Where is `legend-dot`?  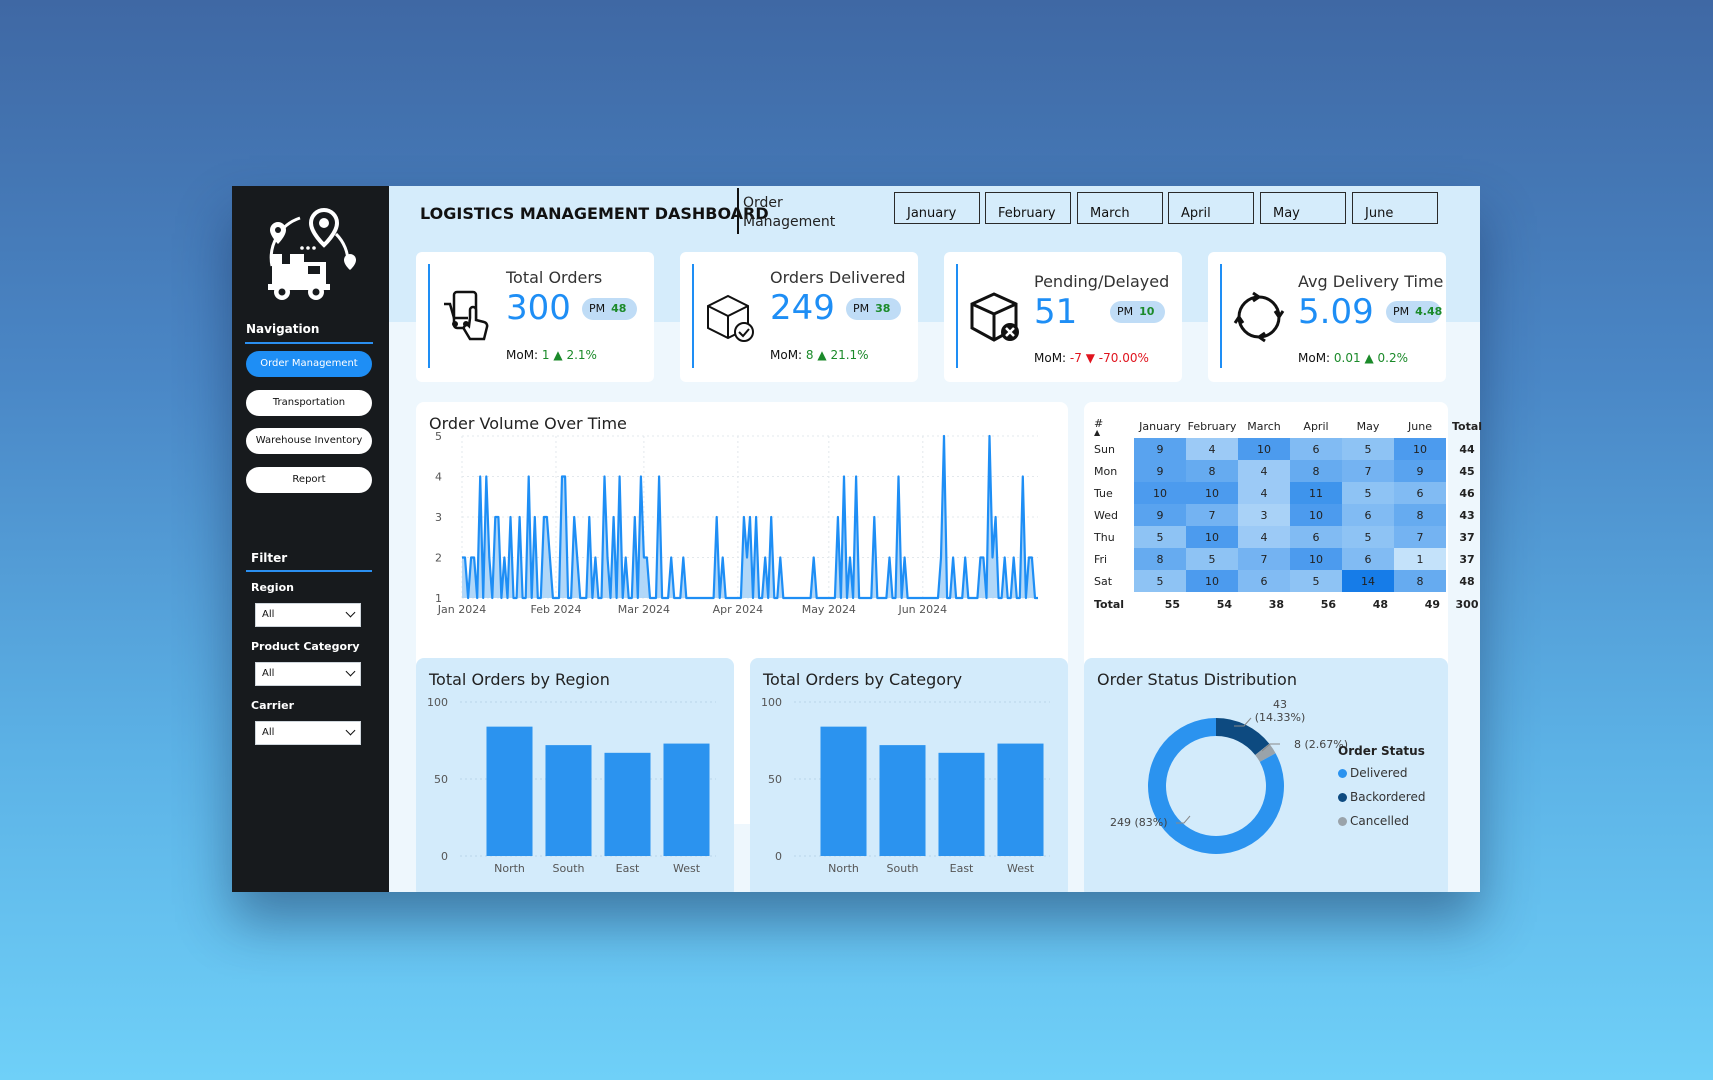
legend-dot is located at coordinates (1342, 821).